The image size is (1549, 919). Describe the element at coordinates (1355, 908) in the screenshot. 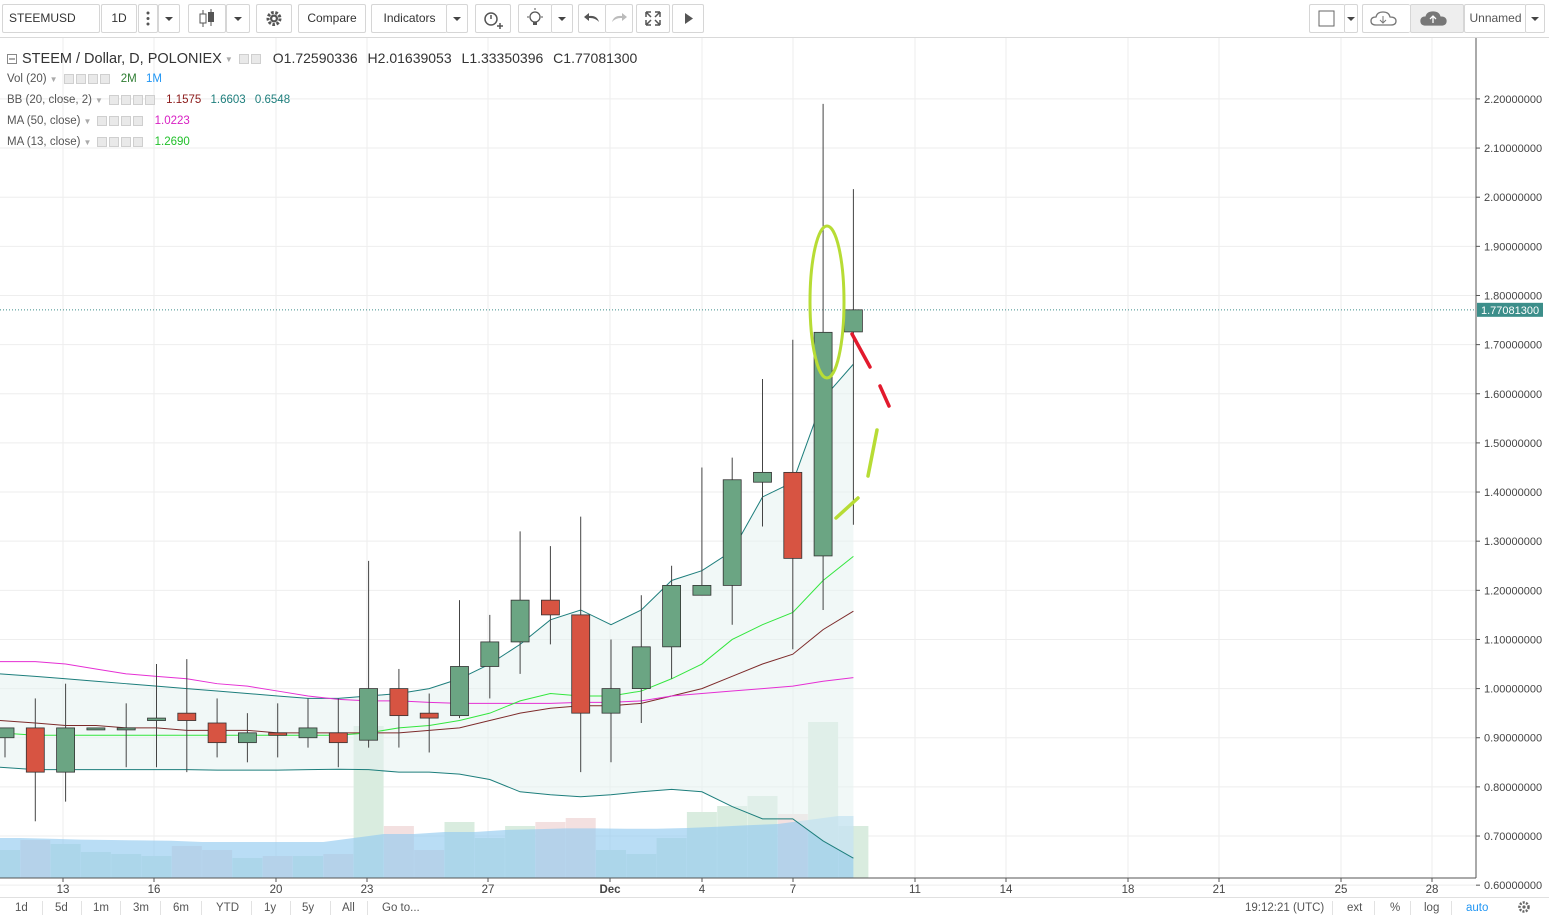

I see `ext-toggle: ext` at that location.